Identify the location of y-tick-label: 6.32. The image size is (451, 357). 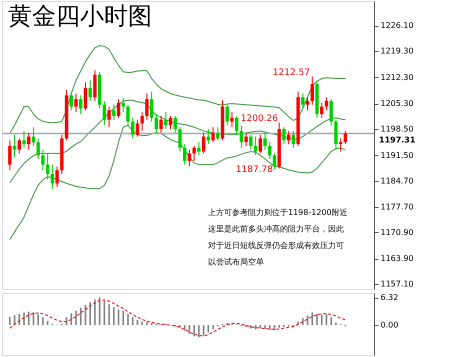
(389, 297).